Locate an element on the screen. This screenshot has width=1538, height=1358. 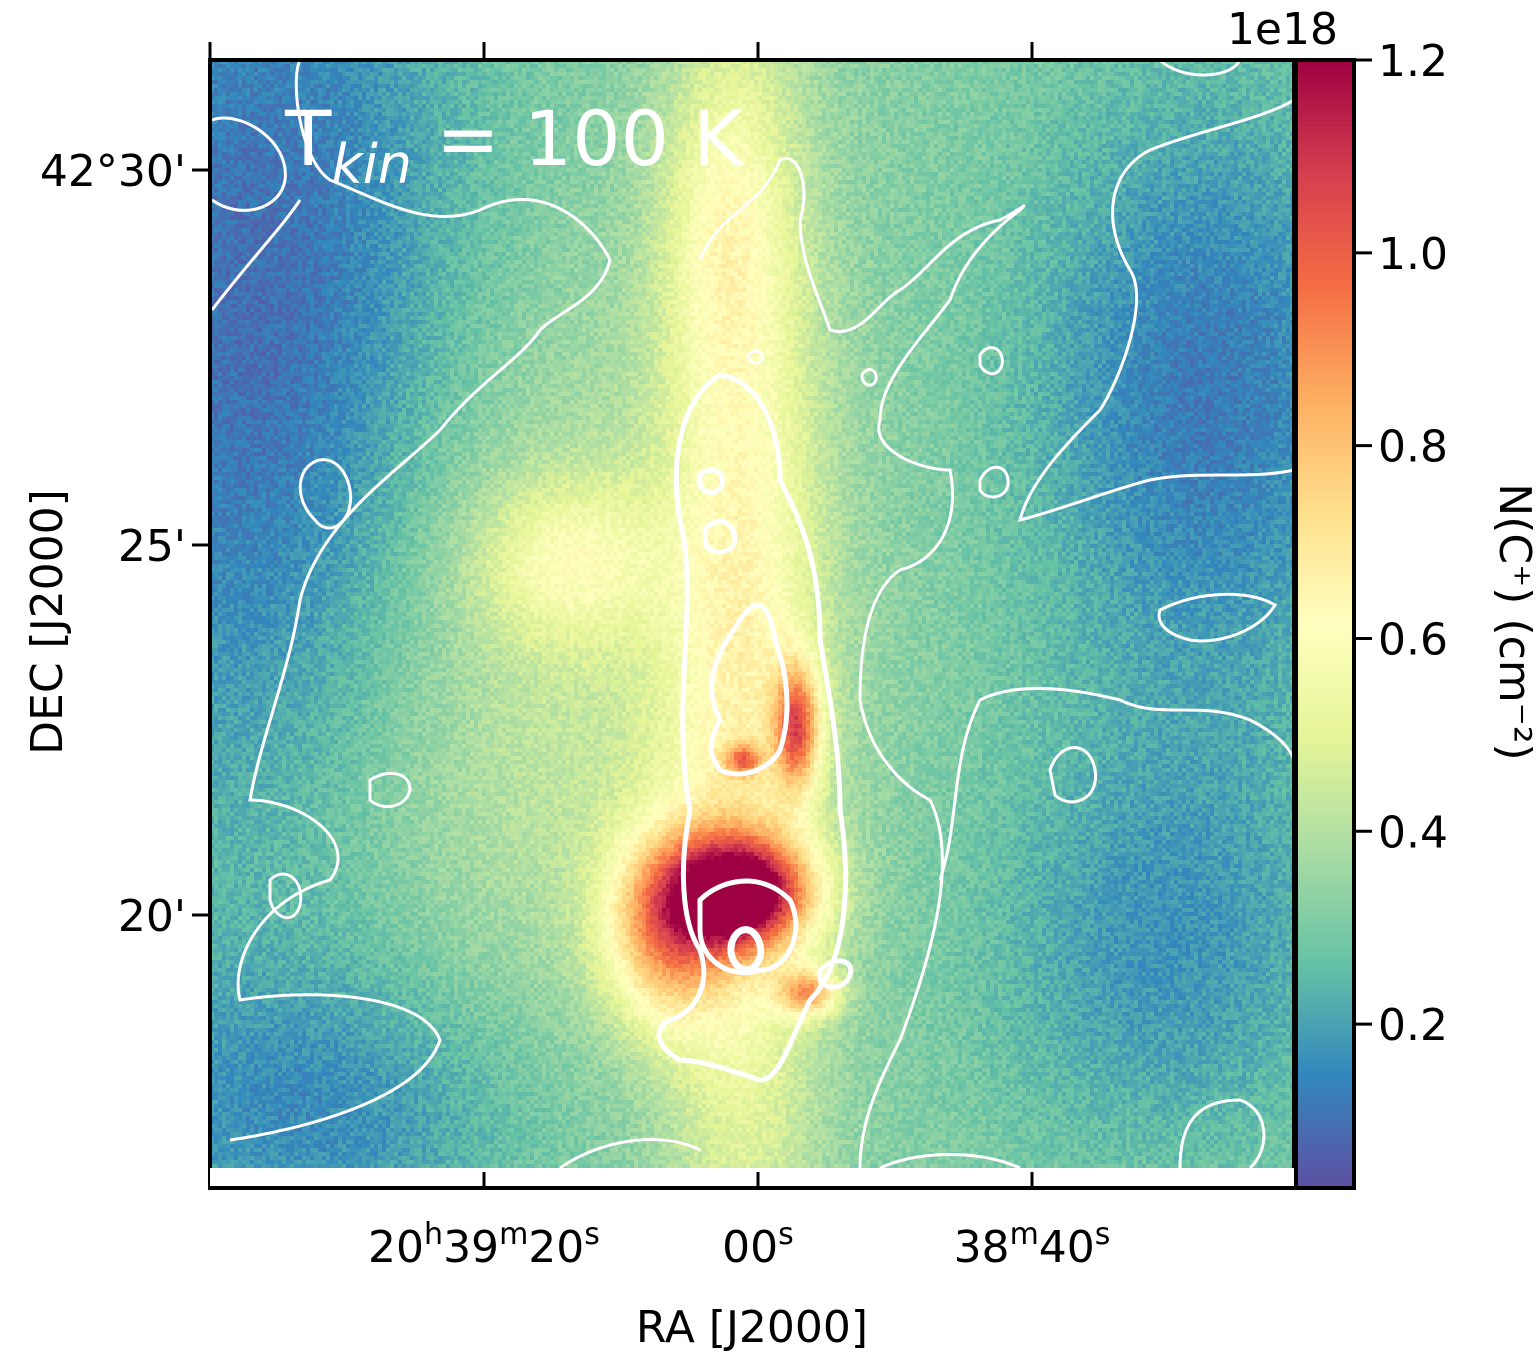
colorbar-frame is located at coordinates (1325, 624).